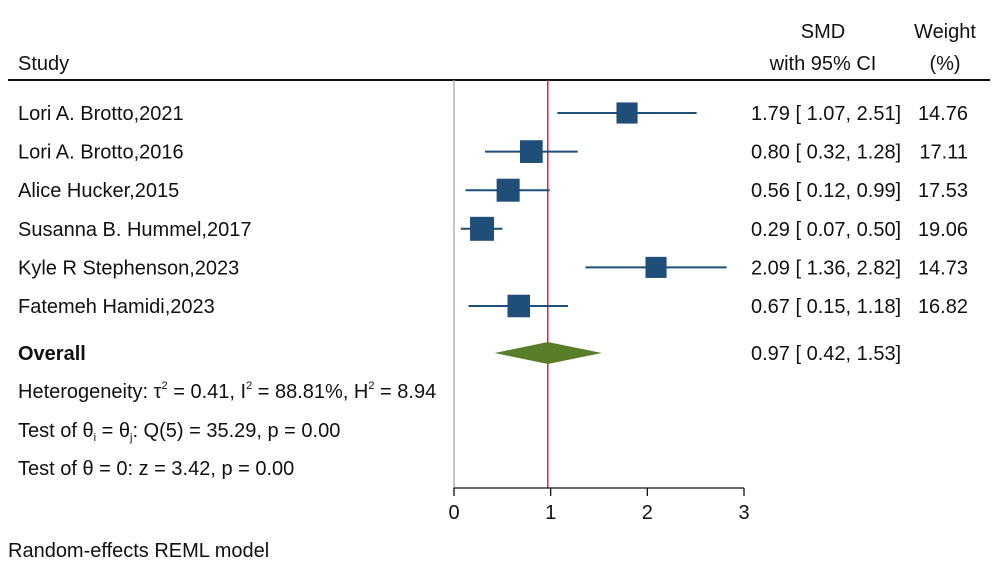 The height and width of the screenshot is (570, 1000). Describe the element at coordinates (943, 230) in the screenshot. I see `study-weight-text: 19.06` at that location.